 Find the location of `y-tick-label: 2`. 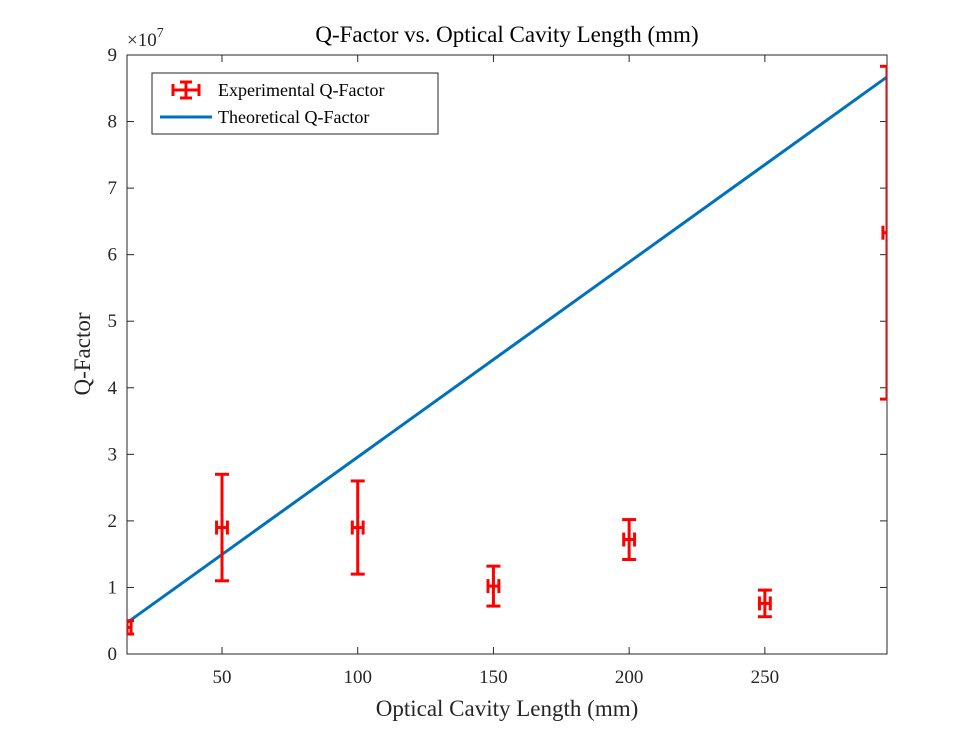

y-tick-label: 2 is located at coordinates (113, 521).